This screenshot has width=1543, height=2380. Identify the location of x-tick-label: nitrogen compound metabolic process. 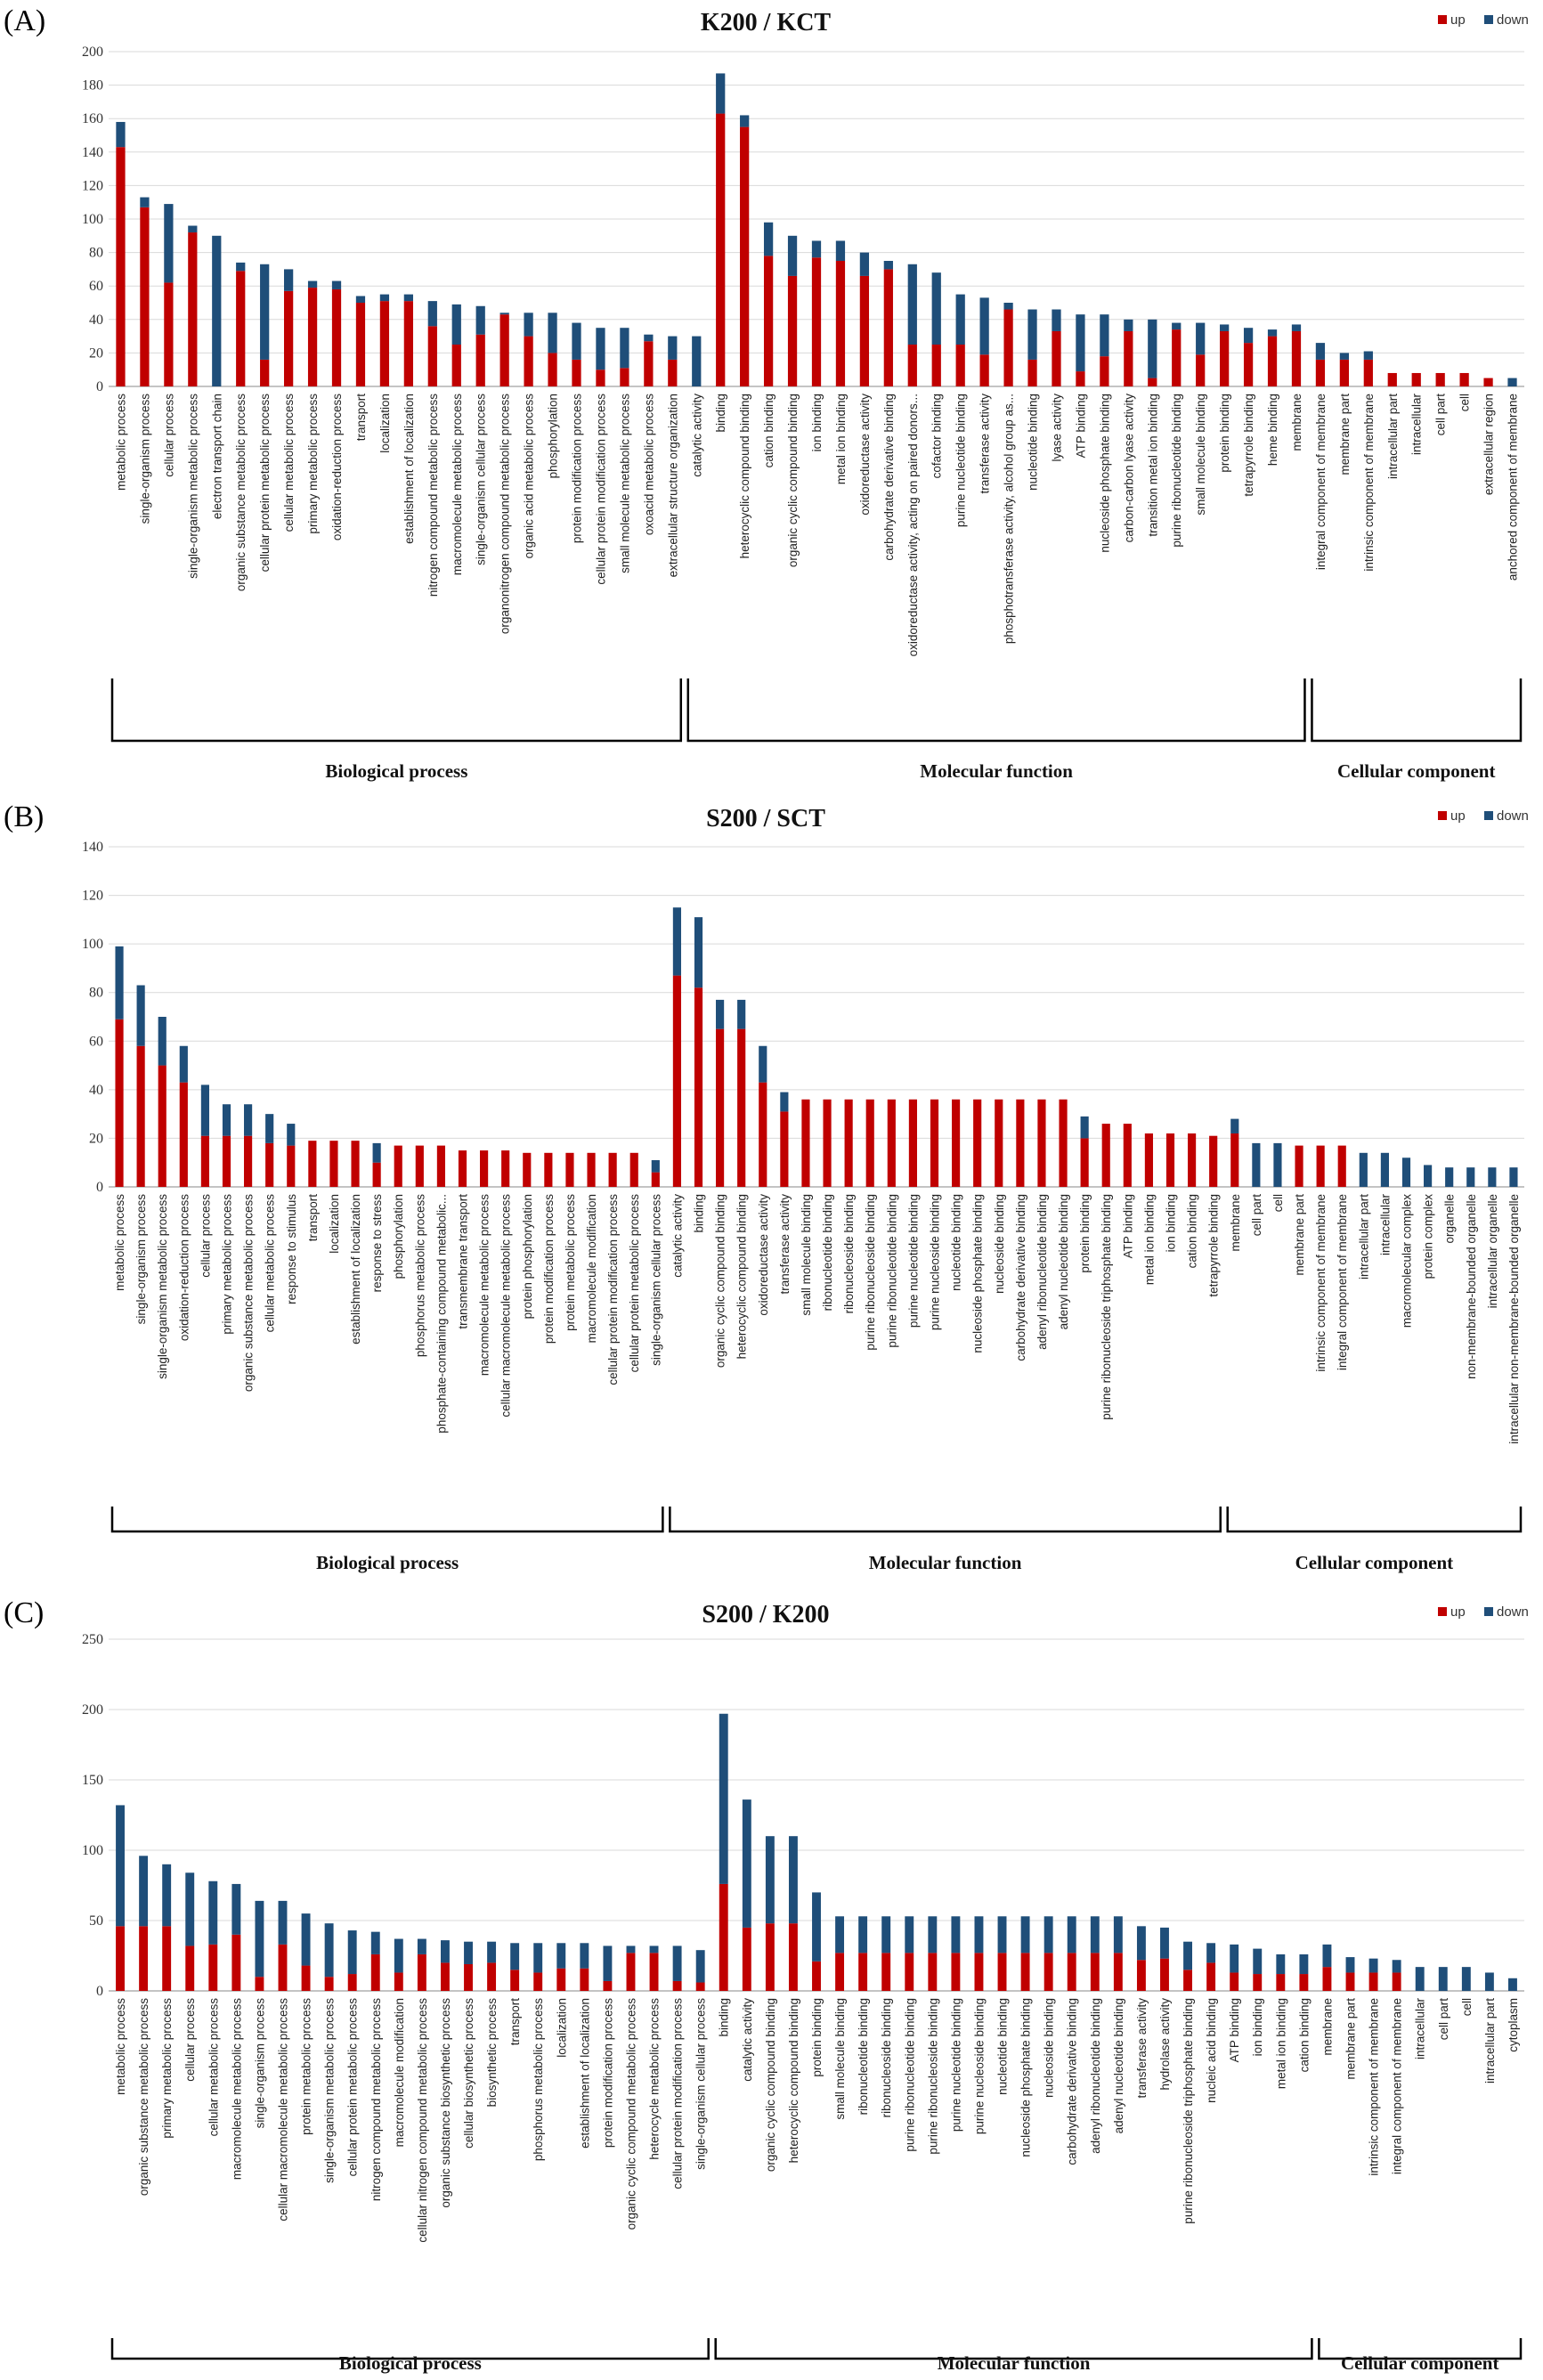
(376, 2099).